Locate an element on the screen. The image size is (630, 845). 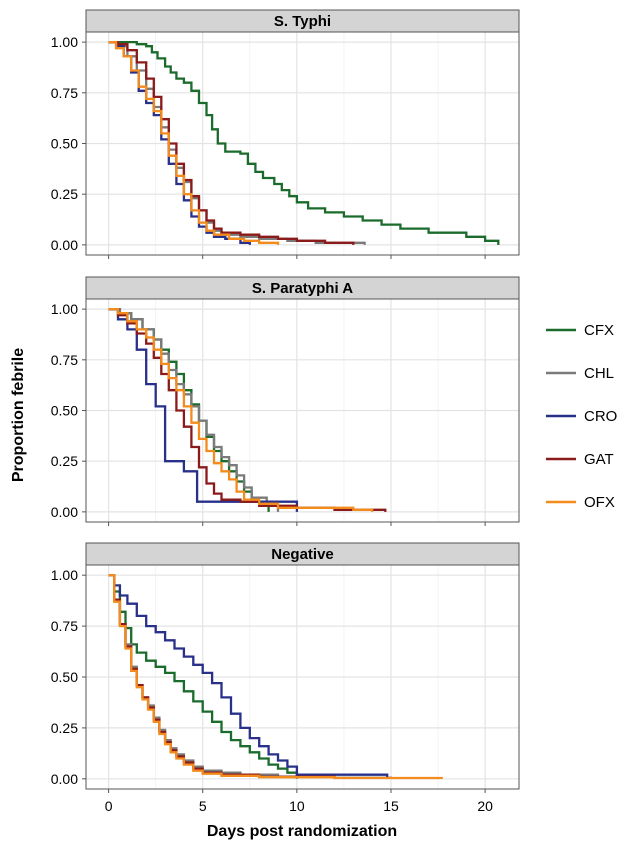
legend-label: OFX is located at coordinates (599, 502).